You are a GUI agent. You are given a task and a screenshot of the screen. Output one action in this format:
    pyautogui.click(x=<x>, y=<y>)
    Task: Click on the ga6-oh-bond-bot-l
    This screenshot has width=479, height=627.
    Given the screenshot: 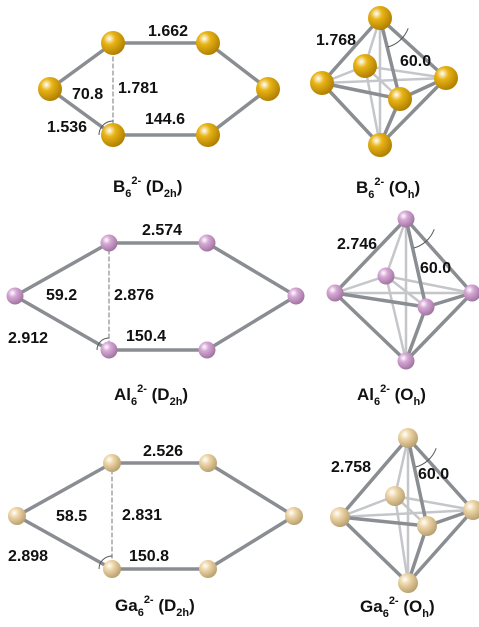 What is the action you would take?
    pyautogui.click(x=374, y=550)
    